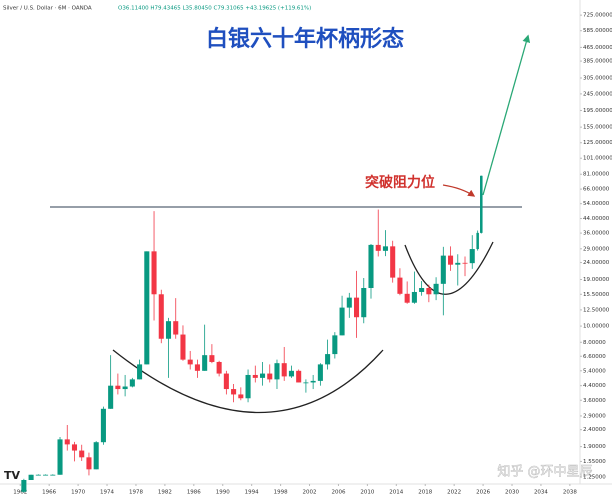  What do you see at coordinates (165, 493) in the screenshot?
I see `x-tick-label: 1982` at bounding box center [165, 493].